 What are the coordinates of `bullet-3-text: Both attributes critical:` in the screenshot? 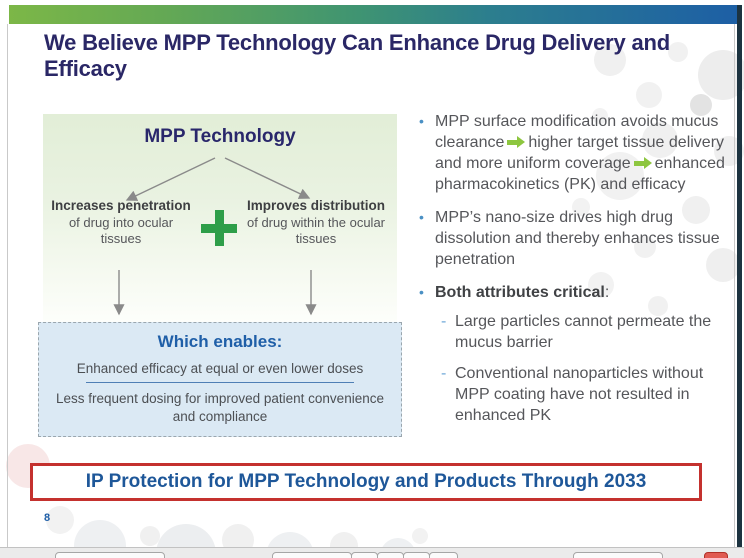 It's located at (584, 292).